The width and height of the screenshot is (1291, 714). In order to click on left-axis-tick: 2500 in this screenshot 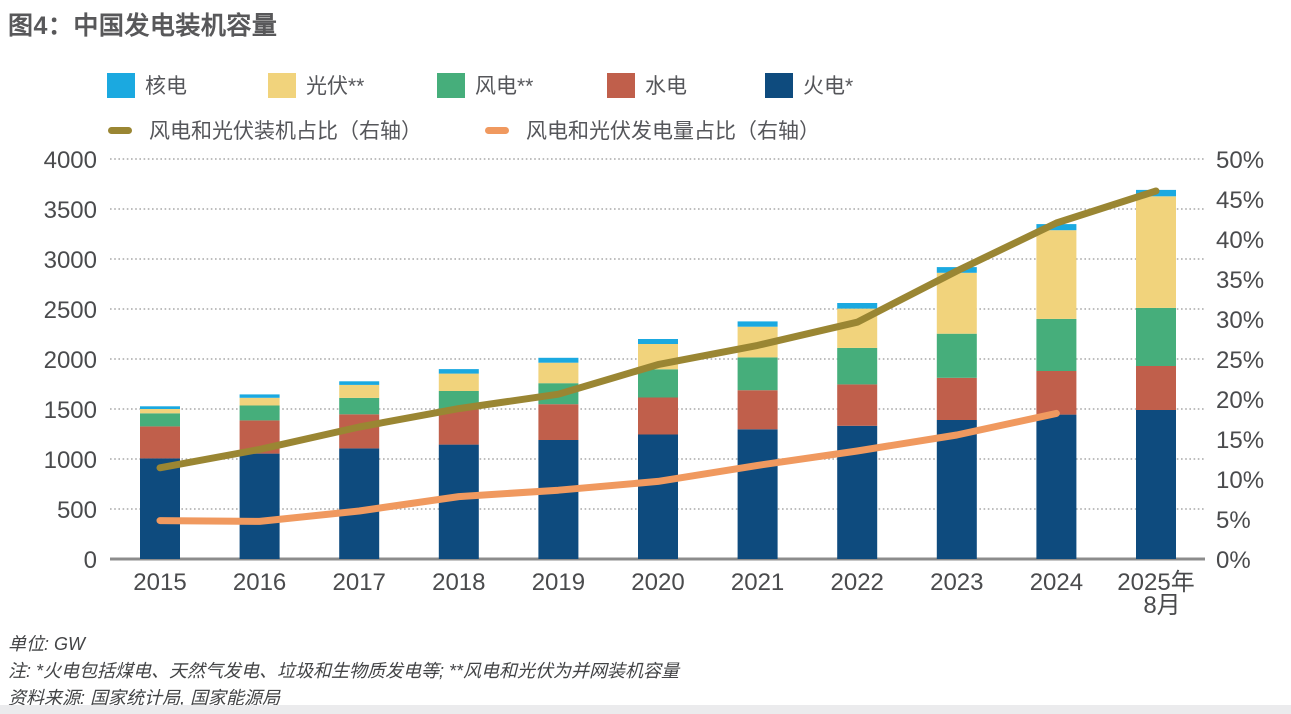, I will do `click(70, 310)`.